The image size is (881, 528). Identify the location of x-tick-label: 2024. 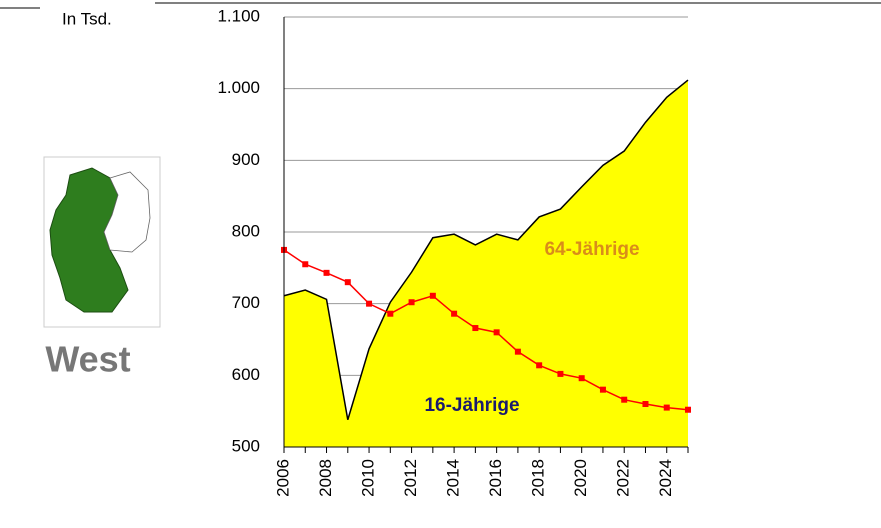
(665, 478).